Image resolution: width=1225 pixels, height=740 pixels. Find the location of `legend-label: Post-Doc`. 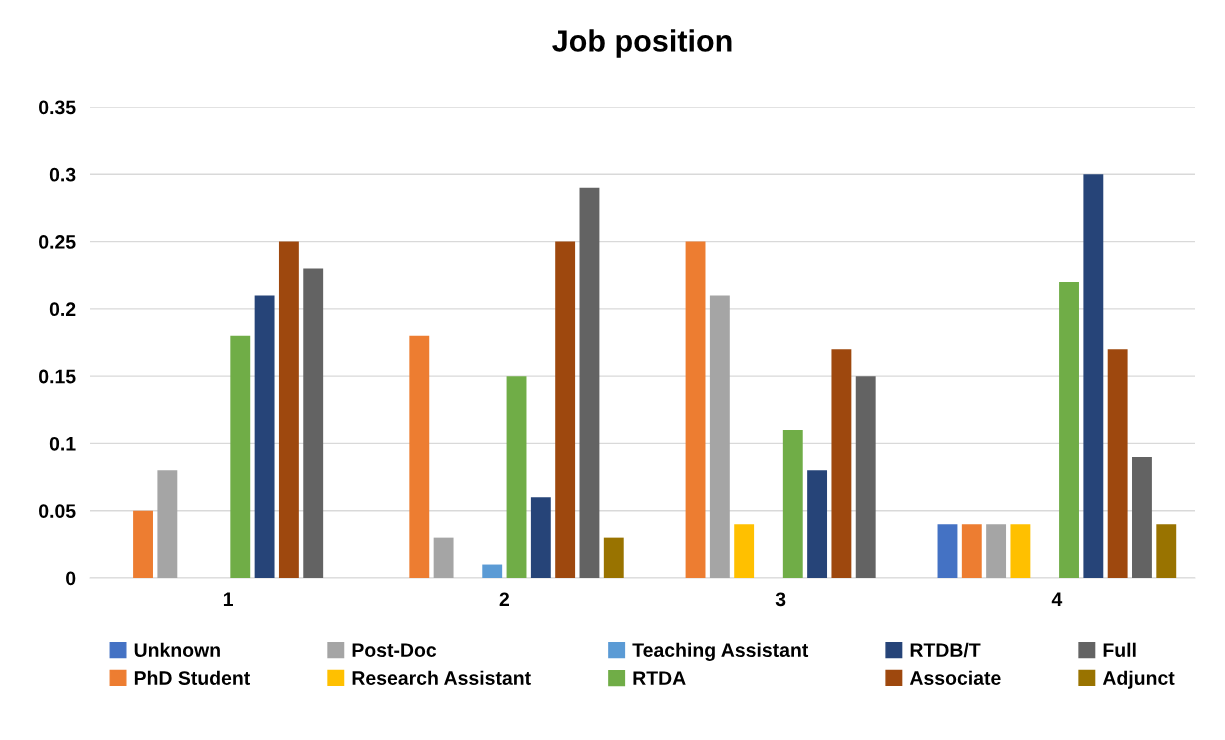

legend-label: Post-Doc is located at coordinates (394, 650).